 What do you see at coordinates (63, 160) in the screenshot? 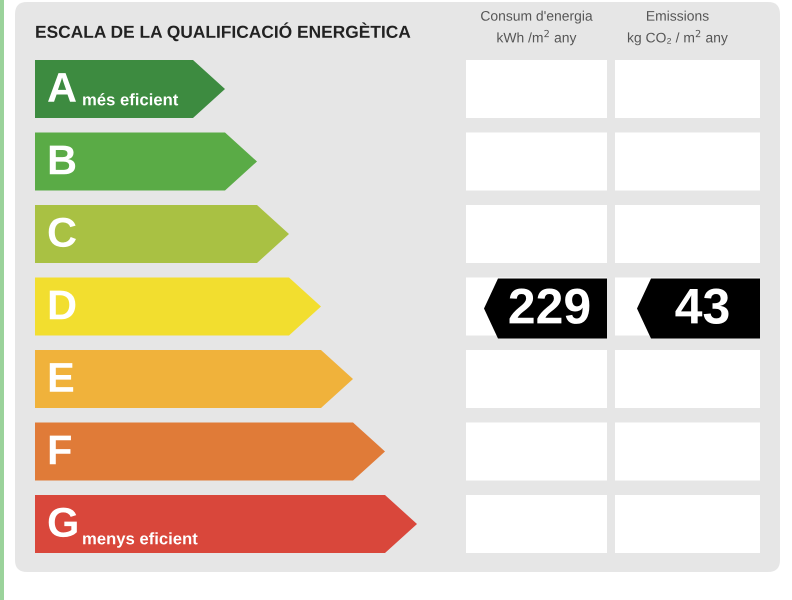
I see `category-label: B` at bounding box center [63, 160].